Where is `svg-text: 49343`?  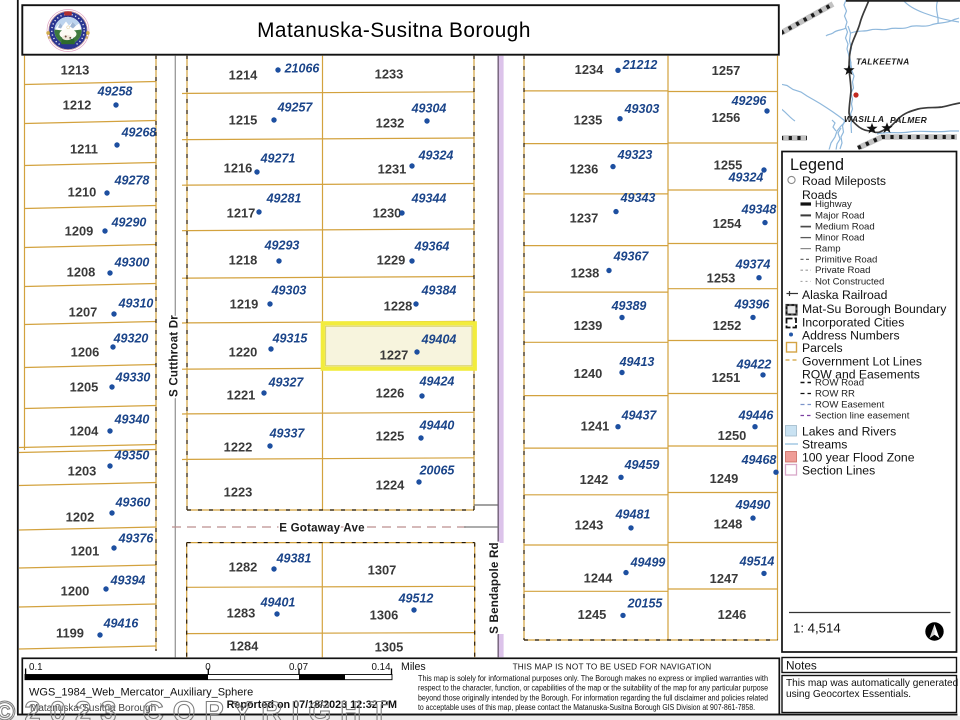 svg-text: 49343 is located at coordinates (638, 198).